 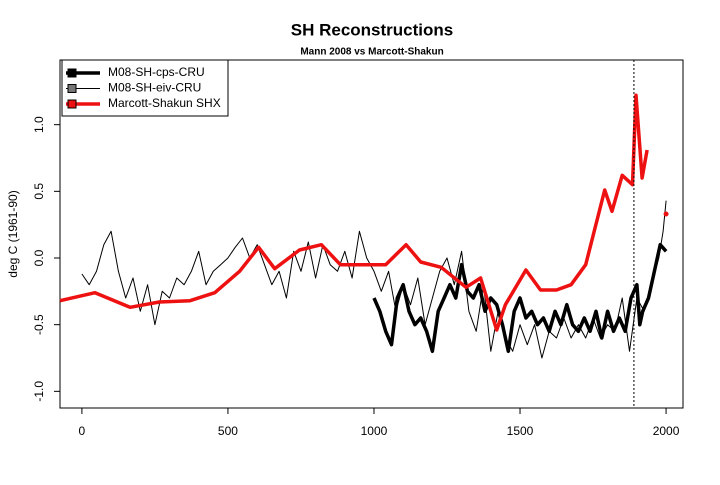 What do you see at coordinates (39, 124) in the screenshot?
I see `y-tick-label: 1.0` at bounding box center [39, 124].